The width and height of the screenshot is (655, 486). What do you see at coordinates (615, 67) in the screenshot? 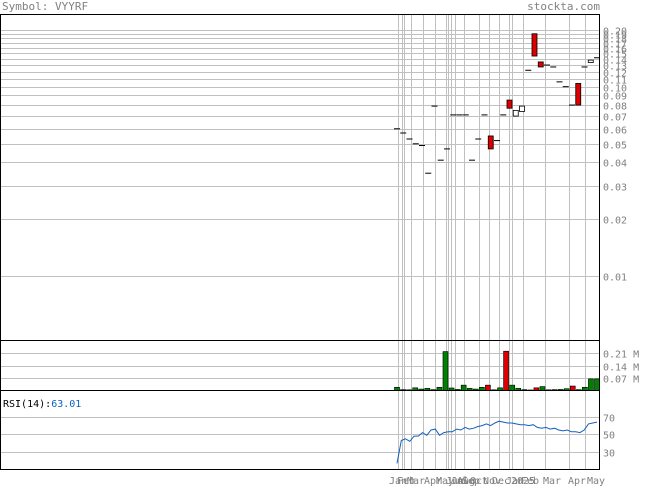
I see `price-tick-label: 0.13` at bounding box center [615, 67].